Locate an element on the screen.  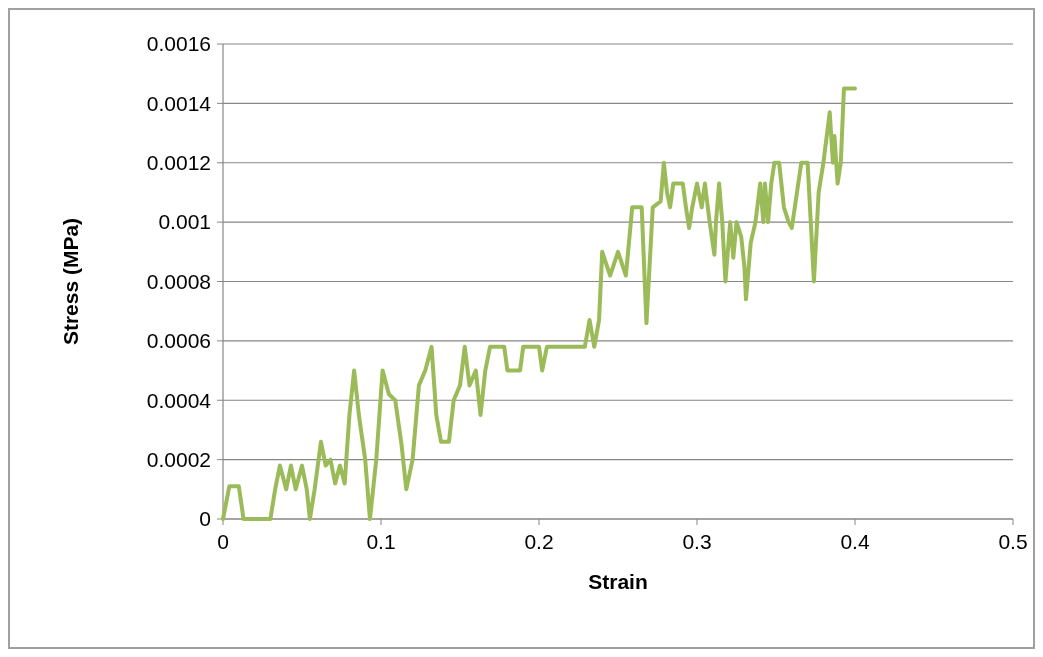
y-tick-label: 0.0012 is located at coordinates (178, 163).